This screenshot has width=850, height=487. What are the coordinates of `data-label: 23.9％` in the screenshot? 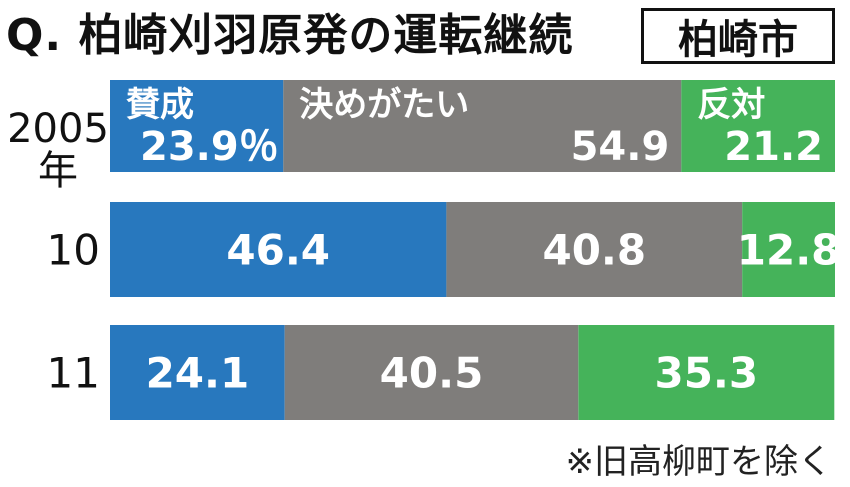 It's located at (209, 147).